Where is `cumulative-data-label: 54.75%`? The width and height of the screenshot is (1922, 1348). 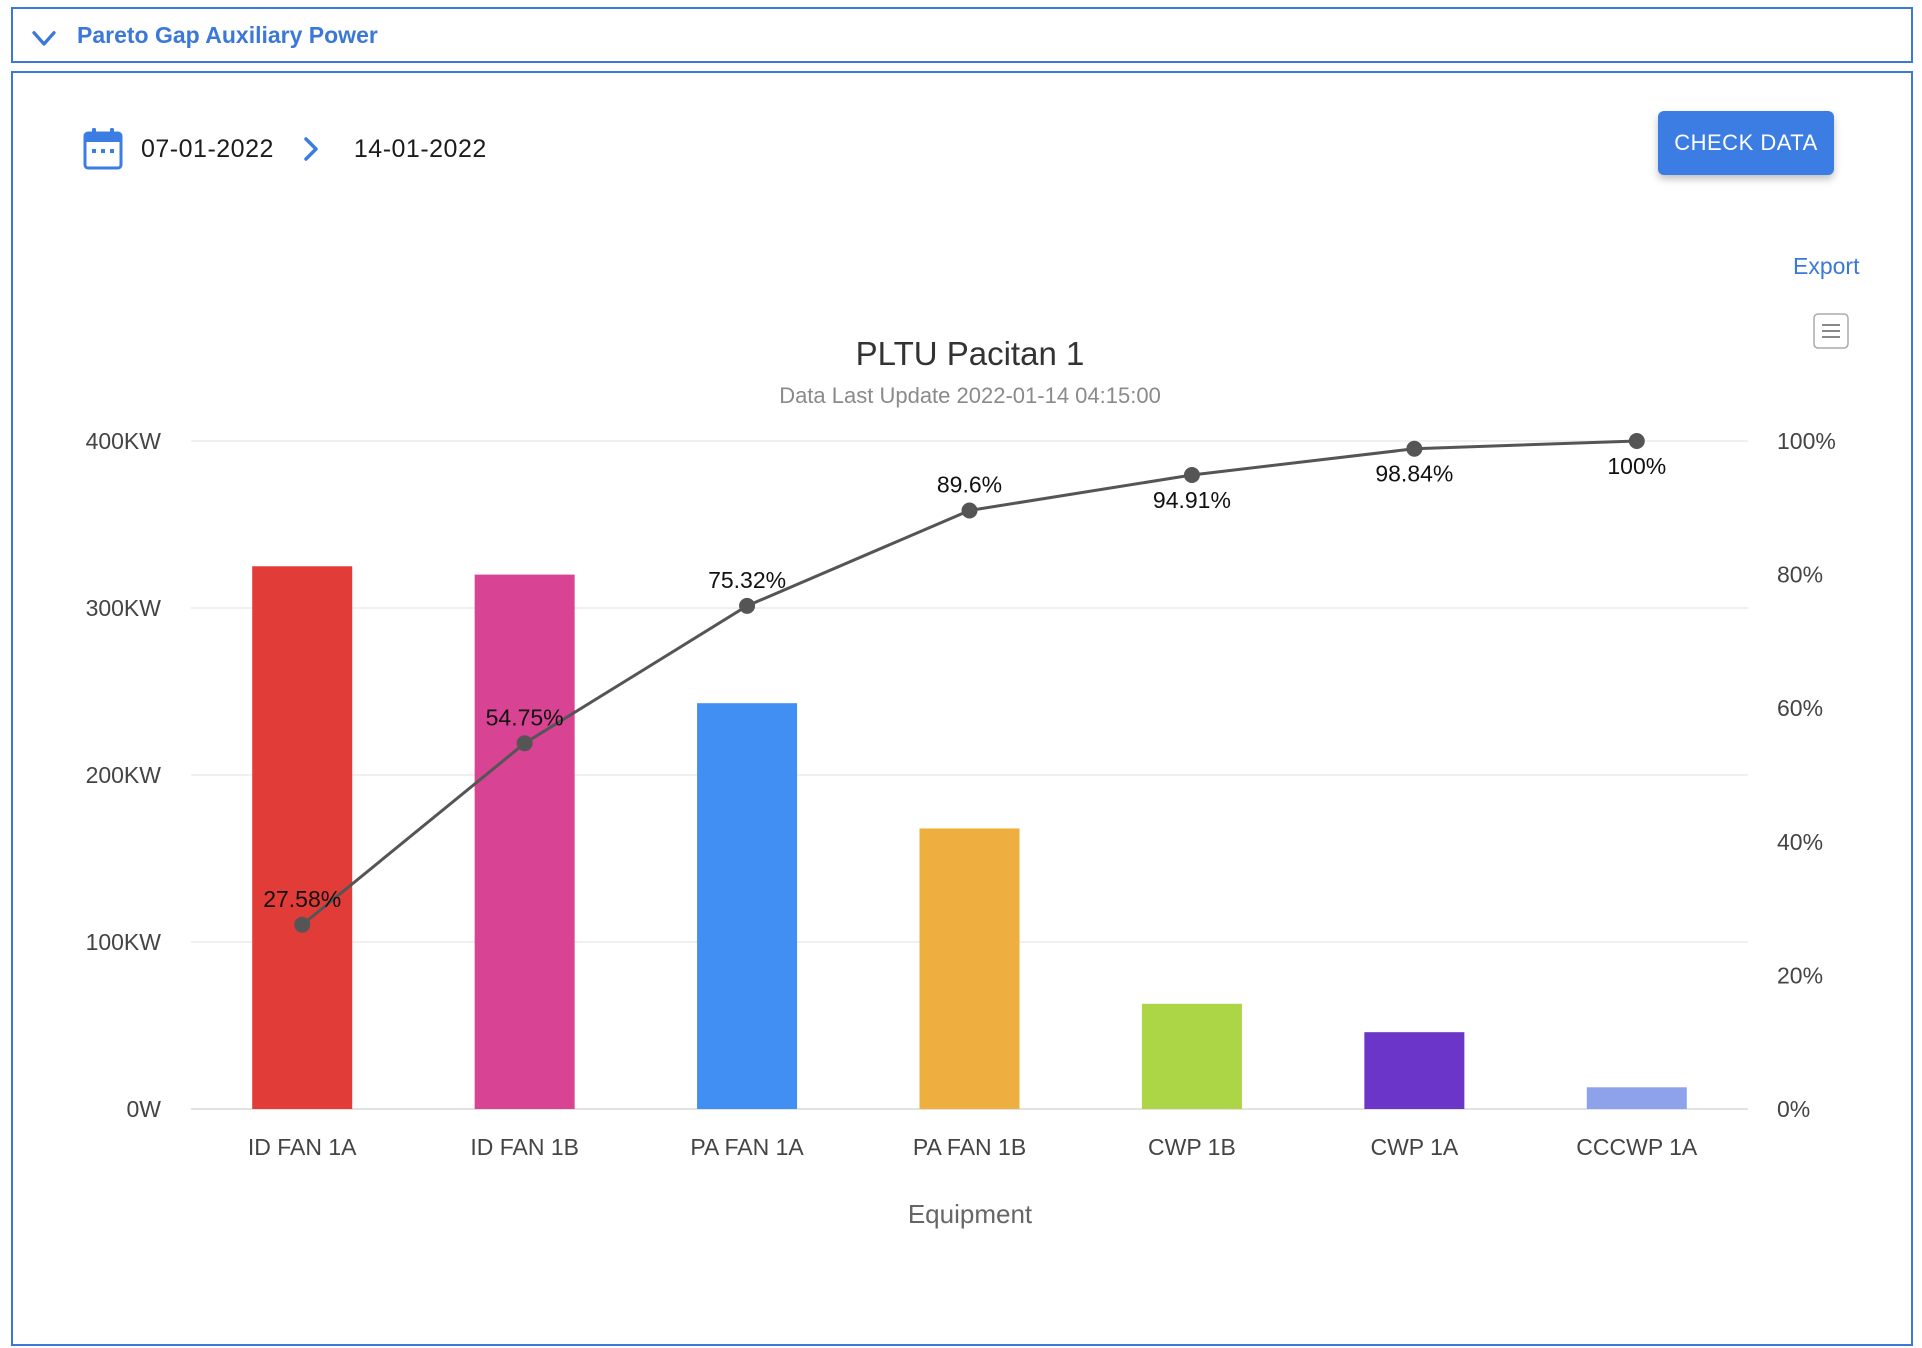 cumulative-data-label: 54.75% is located at coordinates (525, 717).